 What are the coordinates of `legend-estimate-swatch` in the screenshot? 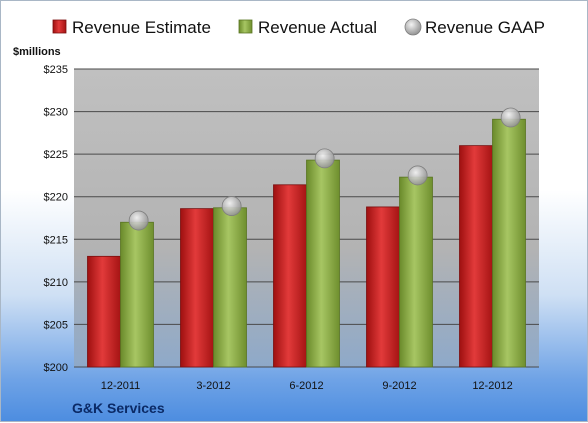 It's located at (59, 26).